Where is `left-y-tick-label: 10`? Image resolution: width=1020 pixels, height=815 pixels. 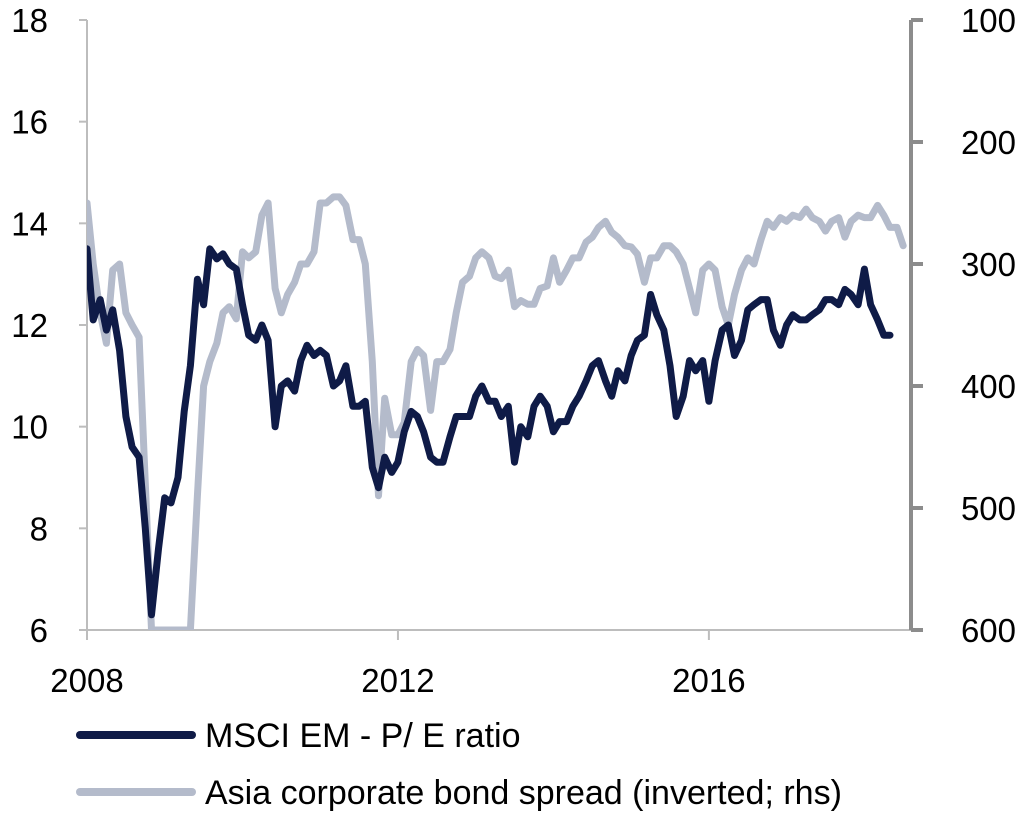
left-y-tick-label: 10 is located at coordinates (29, 427).